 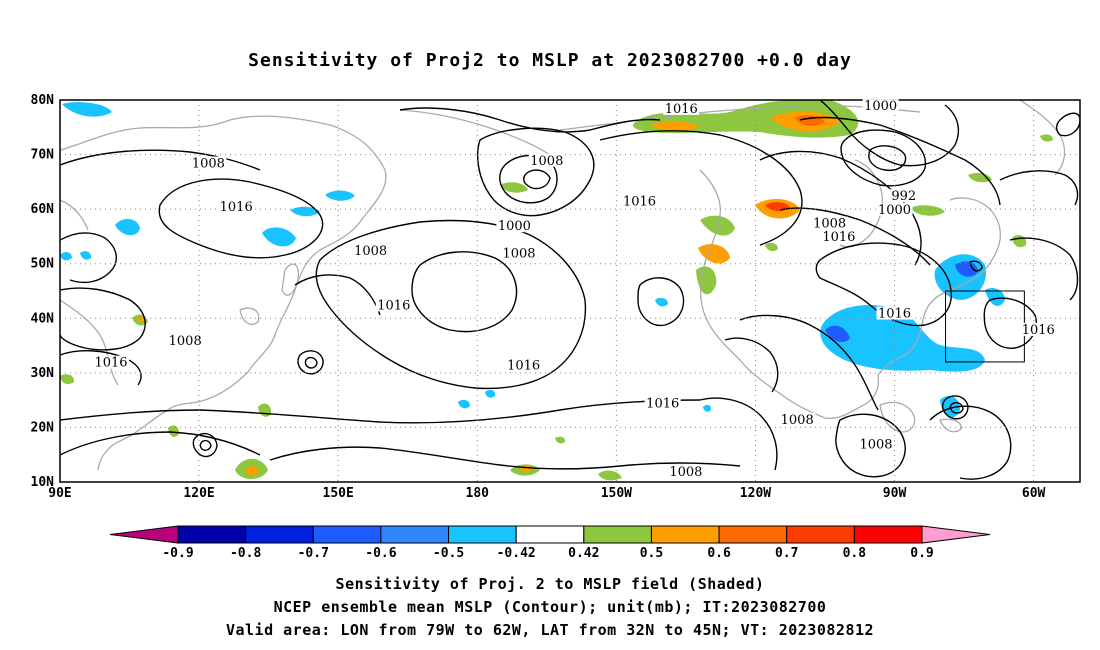 I want to click on shade-positive-sm5, so click(x=265, y=410).